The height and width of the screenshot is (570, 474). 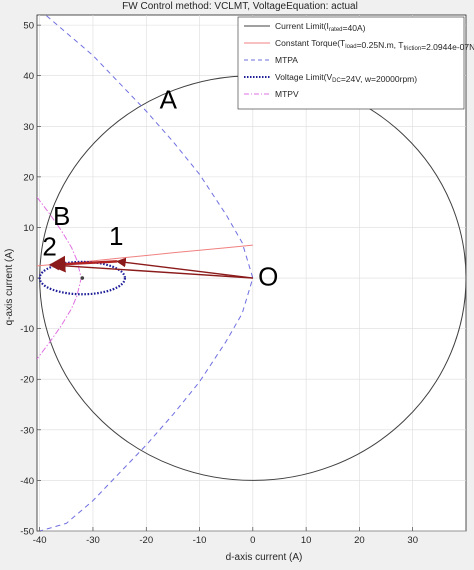 I want to click on voltage-center-point, so click(x=82, y=278).